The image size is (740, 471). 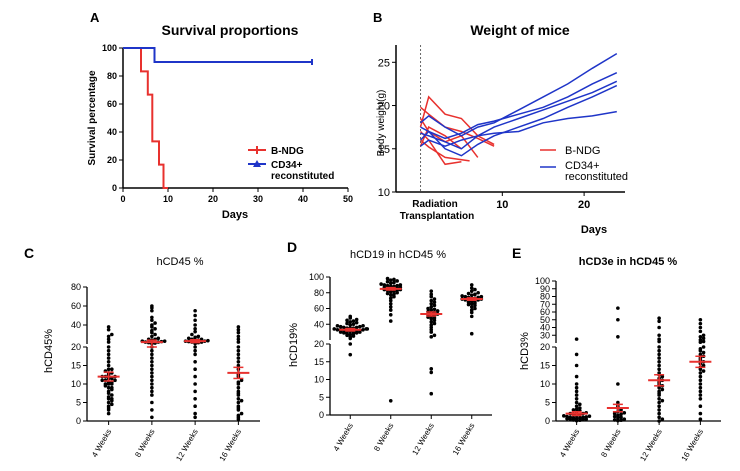 I want to click on panel-e-ytick-label: 40, so click(x=545, y=328).